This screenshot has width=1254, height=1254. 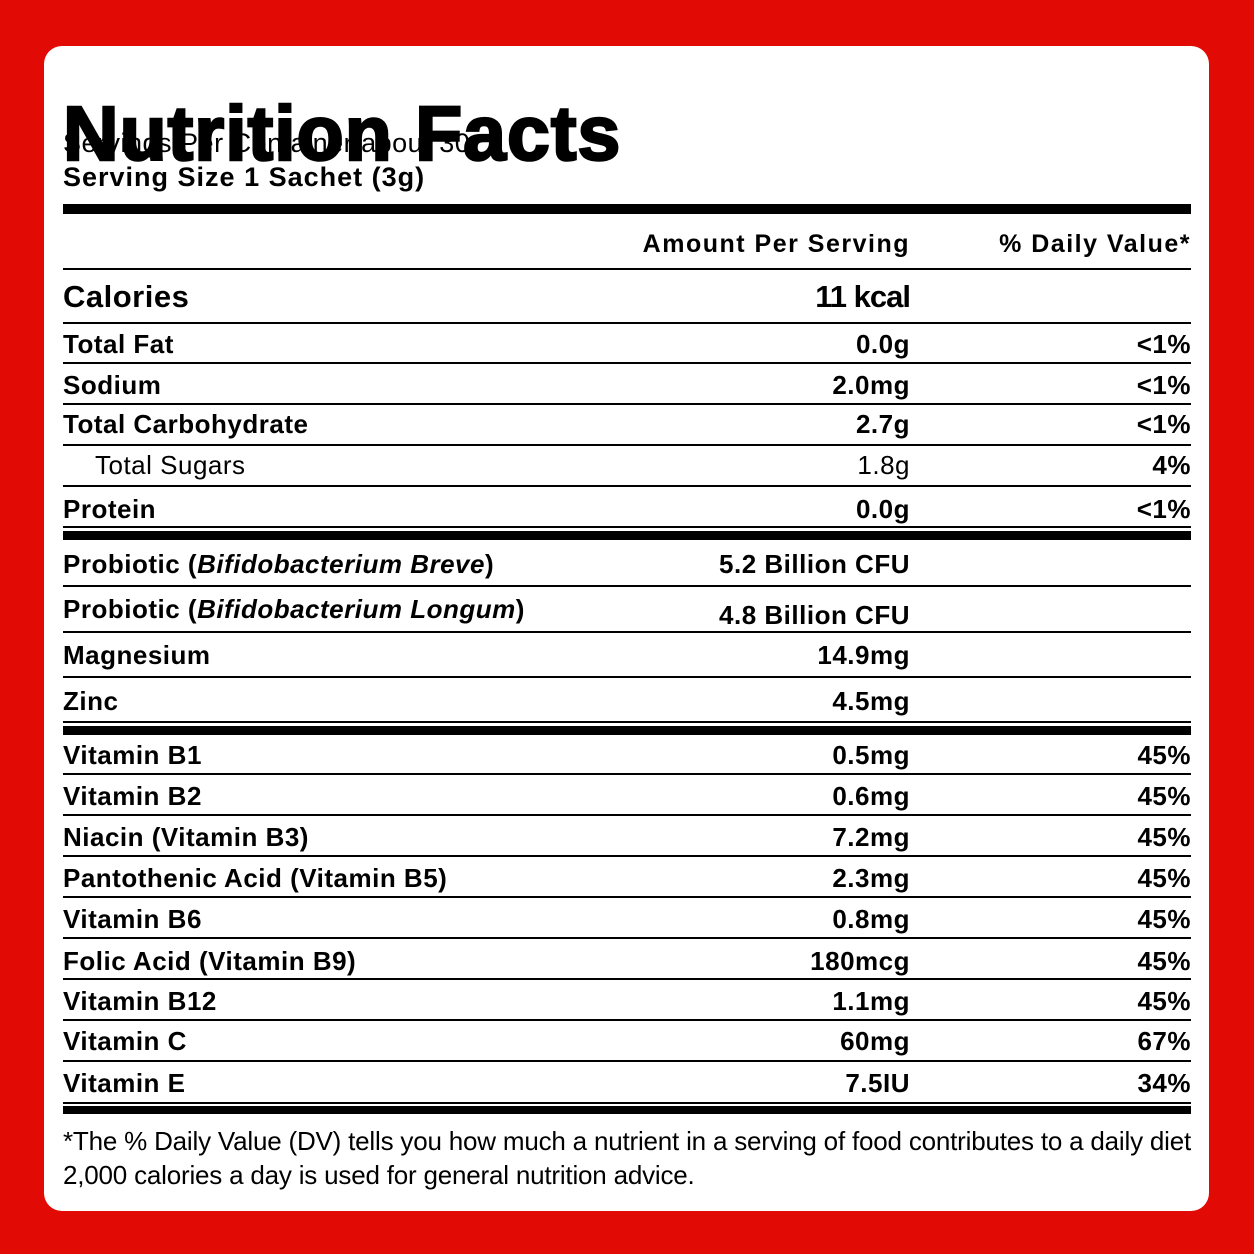 I want to click on nutrient-name: Probiotic (Bifidobacterium Longum), so click(x=294, y=609).